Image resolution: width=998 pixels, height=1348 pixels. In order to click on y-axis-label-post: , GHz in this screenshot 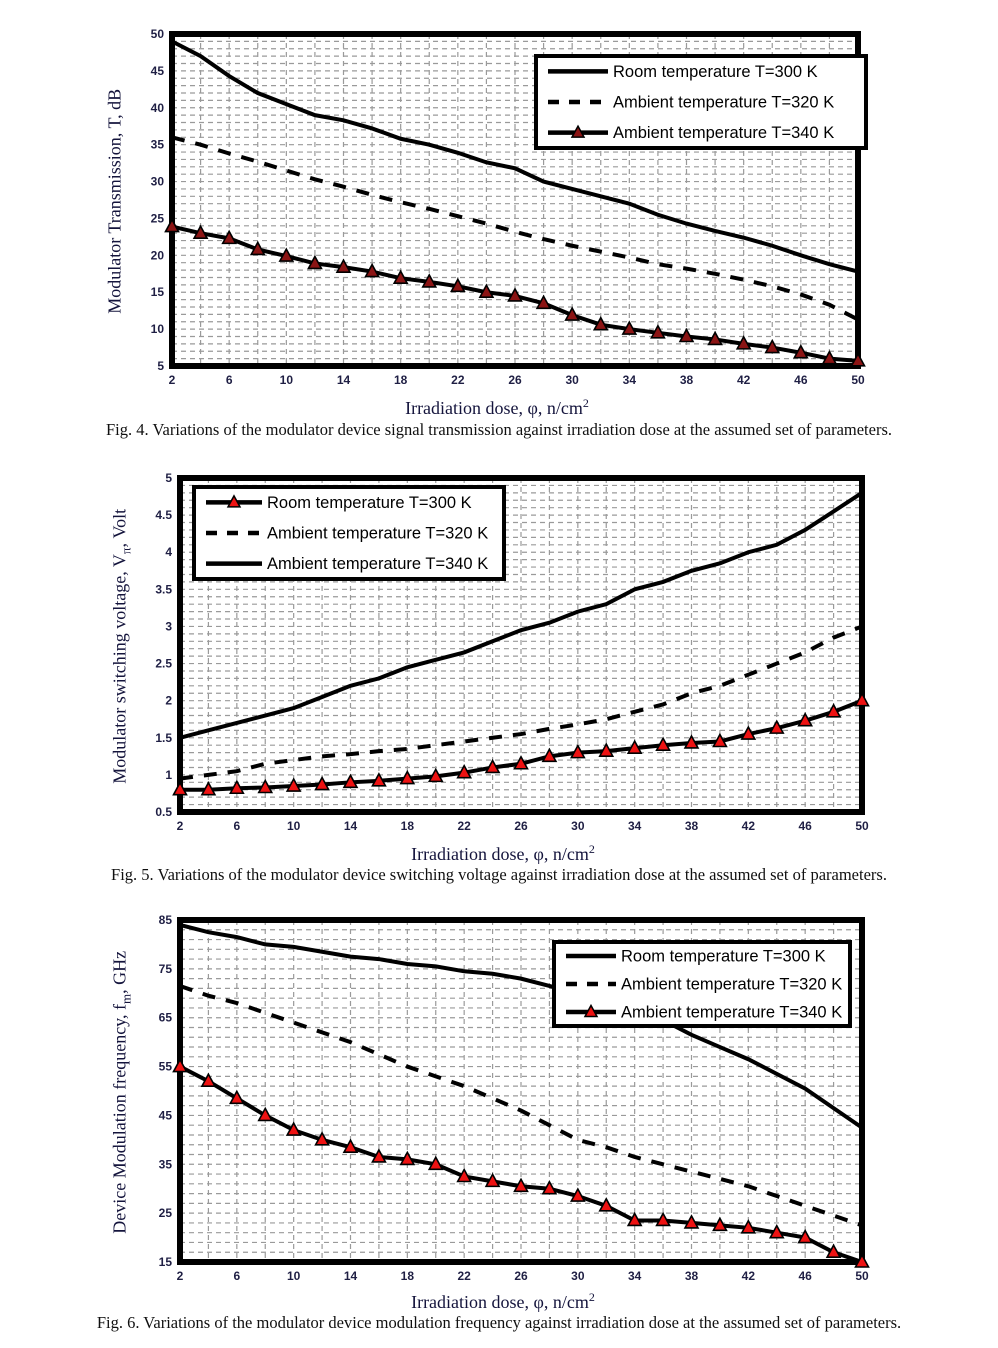, I will do `click(119, 972)`.